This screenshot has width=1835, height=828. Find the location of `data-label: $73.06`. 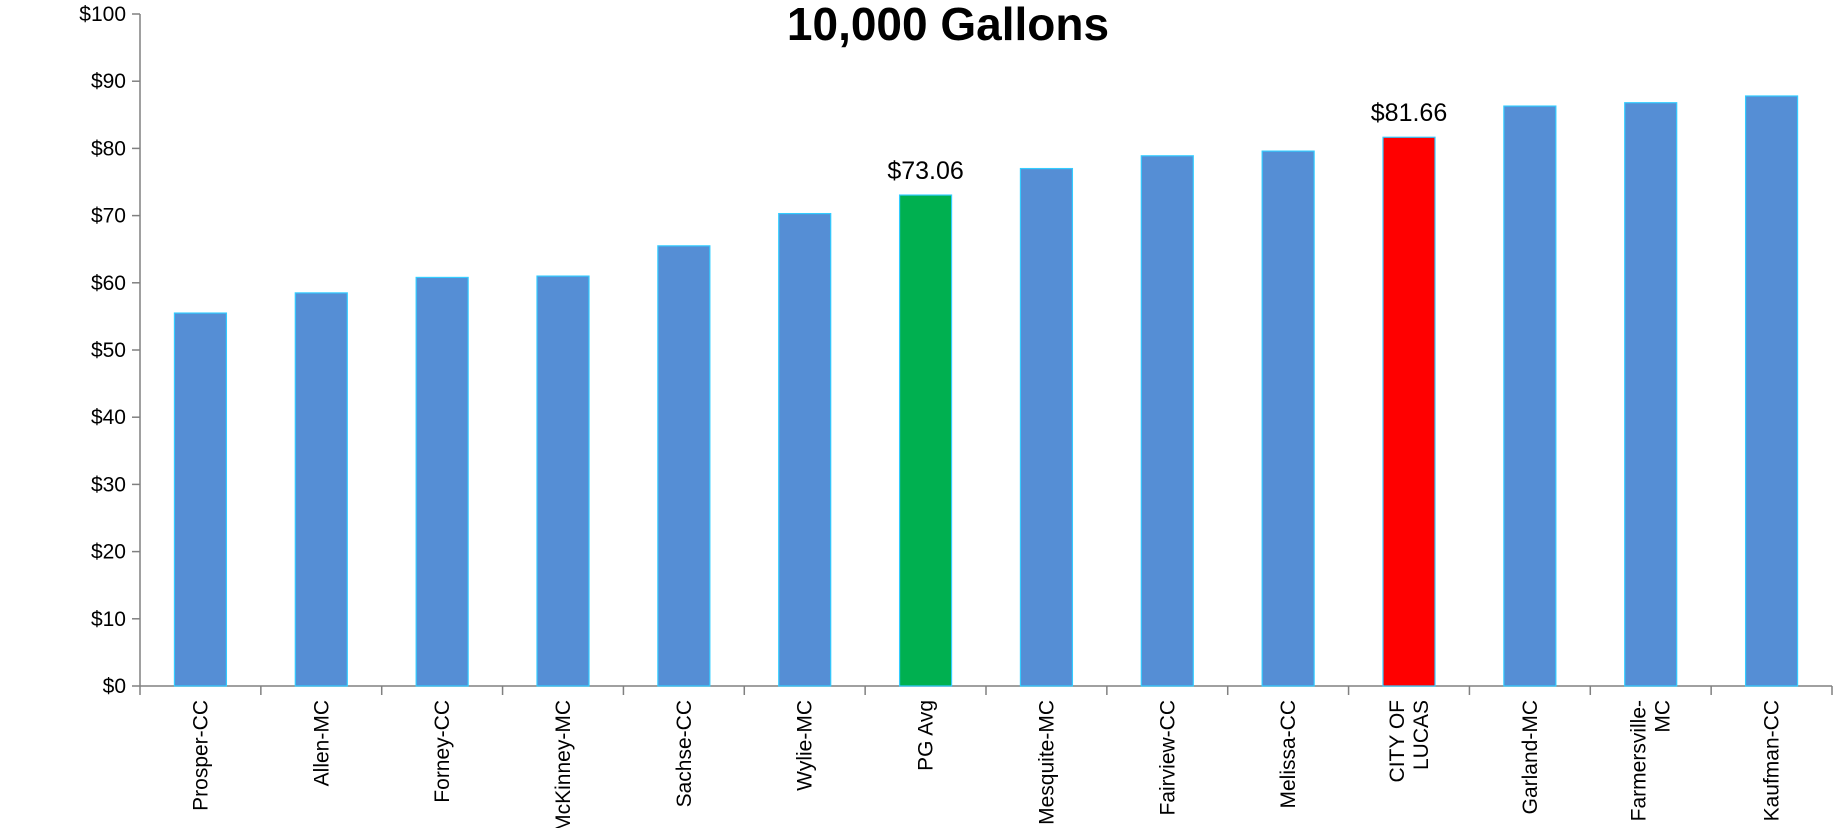

data-label: $73.06 is located at coordinates (925, 171).